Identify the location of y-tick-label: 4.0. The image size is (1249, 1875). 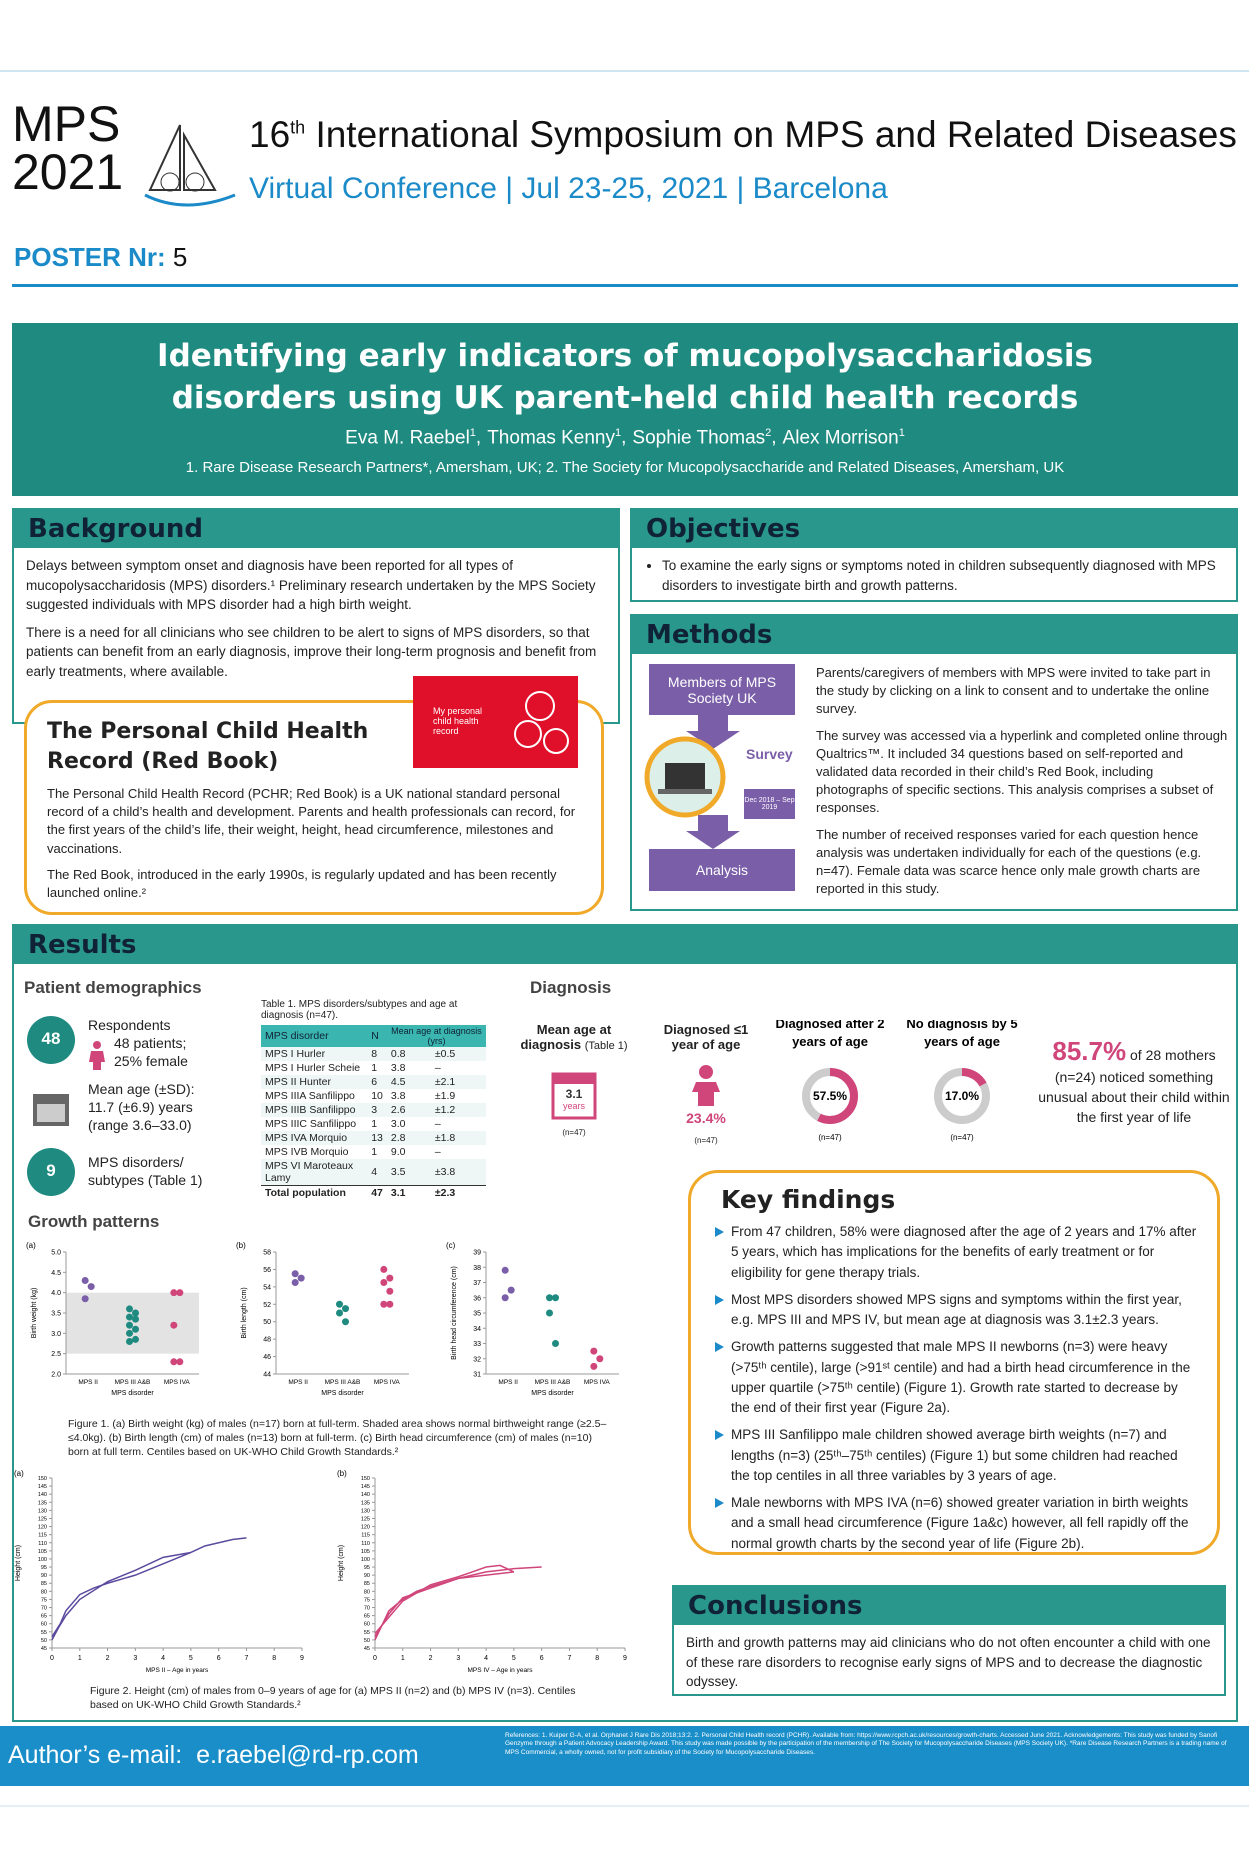
(56, 1293).